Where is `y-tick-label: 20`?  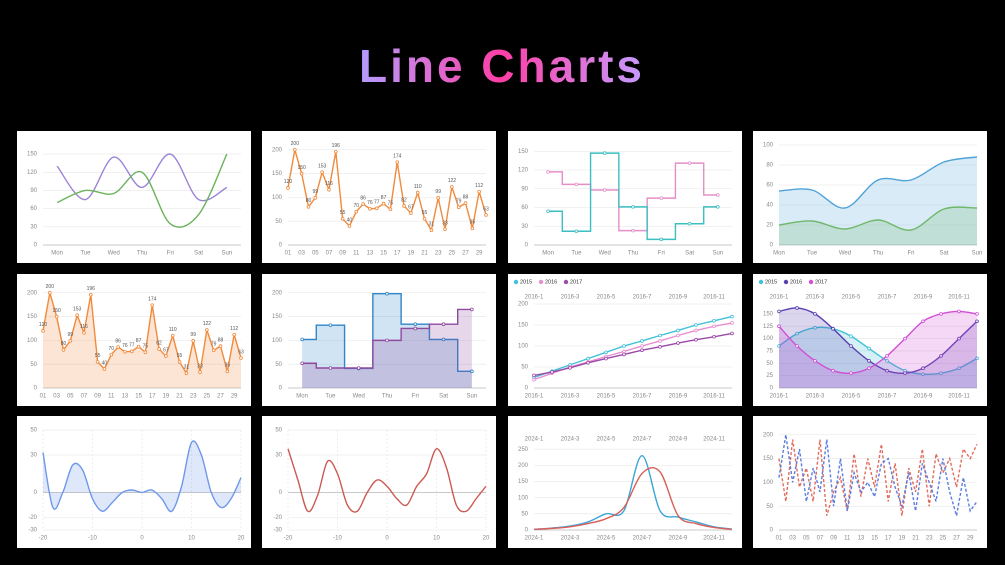
y-tick-label: 20 is located at coordinates (769, 226).